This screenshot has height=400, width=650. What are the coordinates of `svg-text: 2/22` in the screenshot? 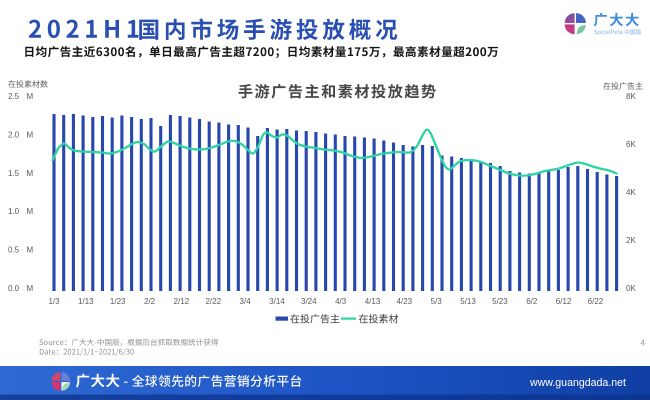 It's located at (213, 301).